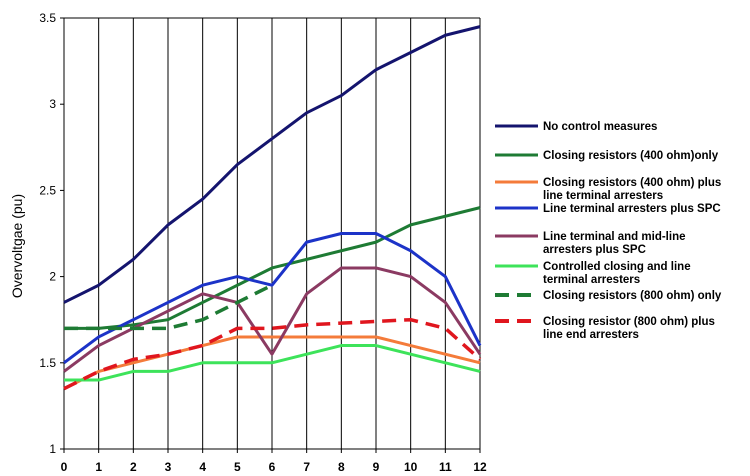 This screenshot has height=476, width=750. What do you see at coordinates (133, 467) in the screenshot?
I see `x-tick-label: 2` at bounding box center [133, 467].